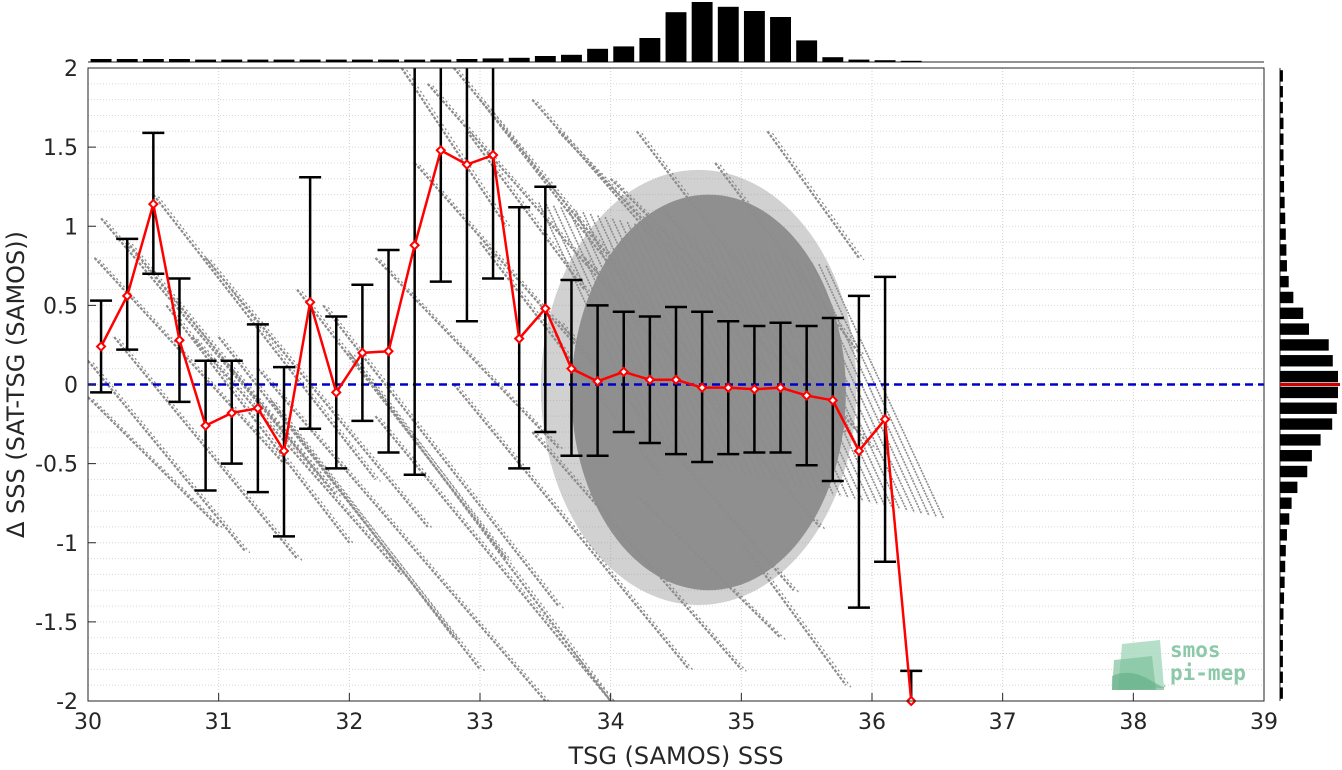 Image resolution: width=1342 pixels, height=770 pixels. What do you see at coordinates (219, 722) in the screenshot?
I see `x-tick-label: 31` at bounding box center [219, 722].